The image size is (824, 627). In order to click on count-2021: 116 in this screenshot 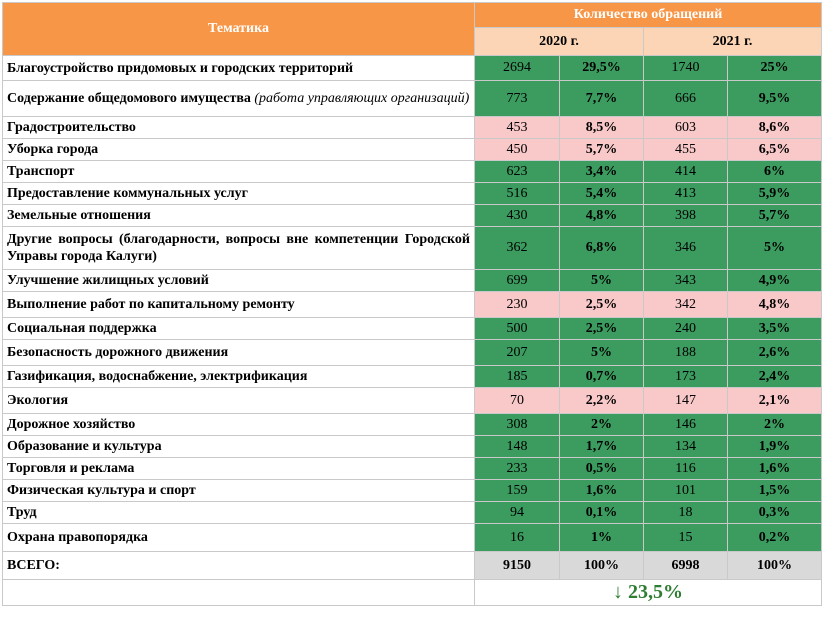, I will do `click(685, 468)`.